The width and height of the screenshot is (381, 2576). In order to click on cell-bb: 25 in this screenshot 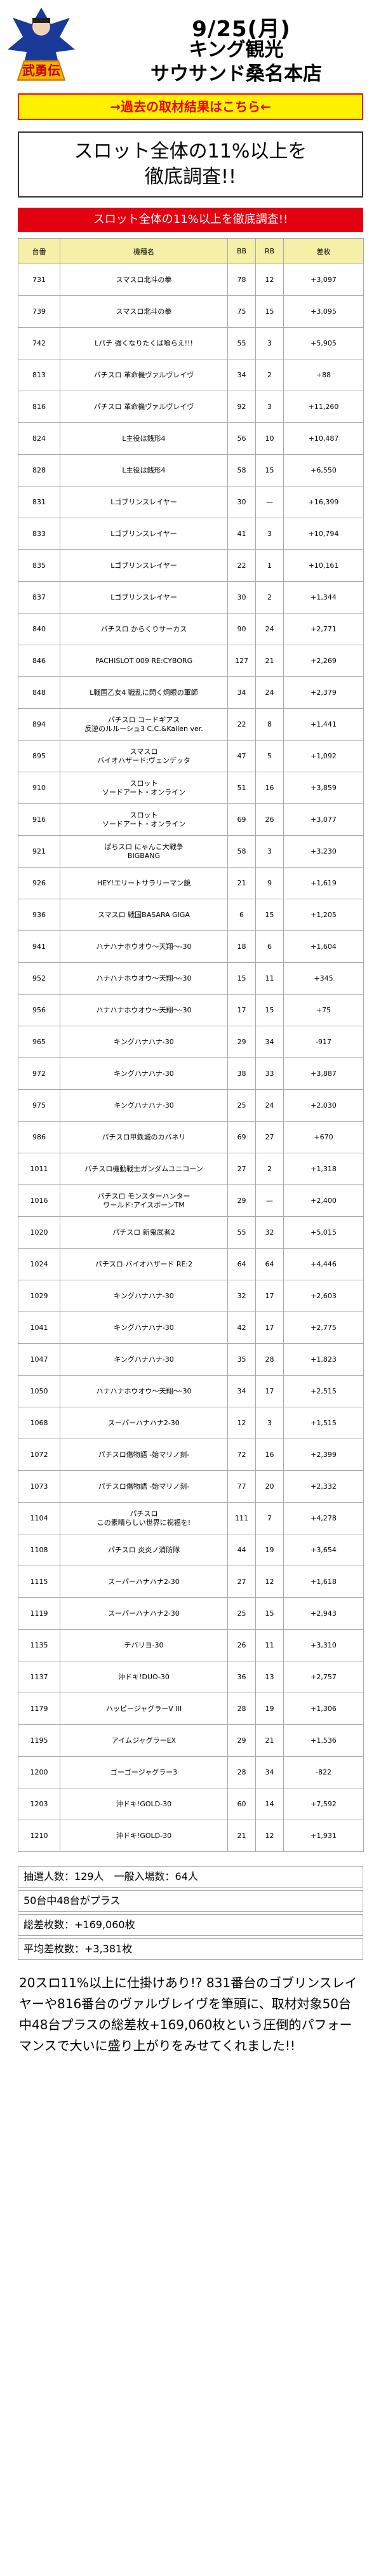, I will do `click(242, 1613)`.